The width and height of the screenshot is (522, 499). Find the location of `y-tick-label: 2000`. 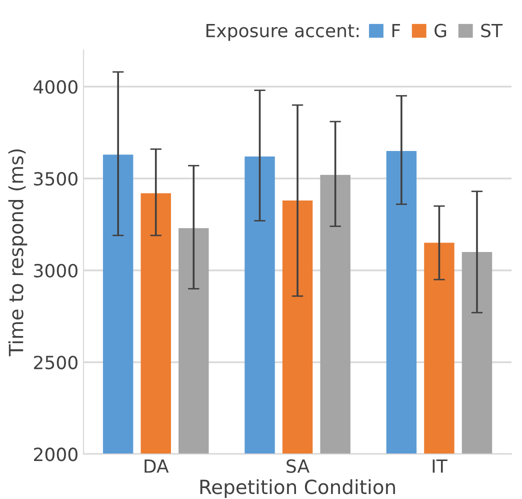

y-tick-label: 2000 is located at coordinates (56, 455).